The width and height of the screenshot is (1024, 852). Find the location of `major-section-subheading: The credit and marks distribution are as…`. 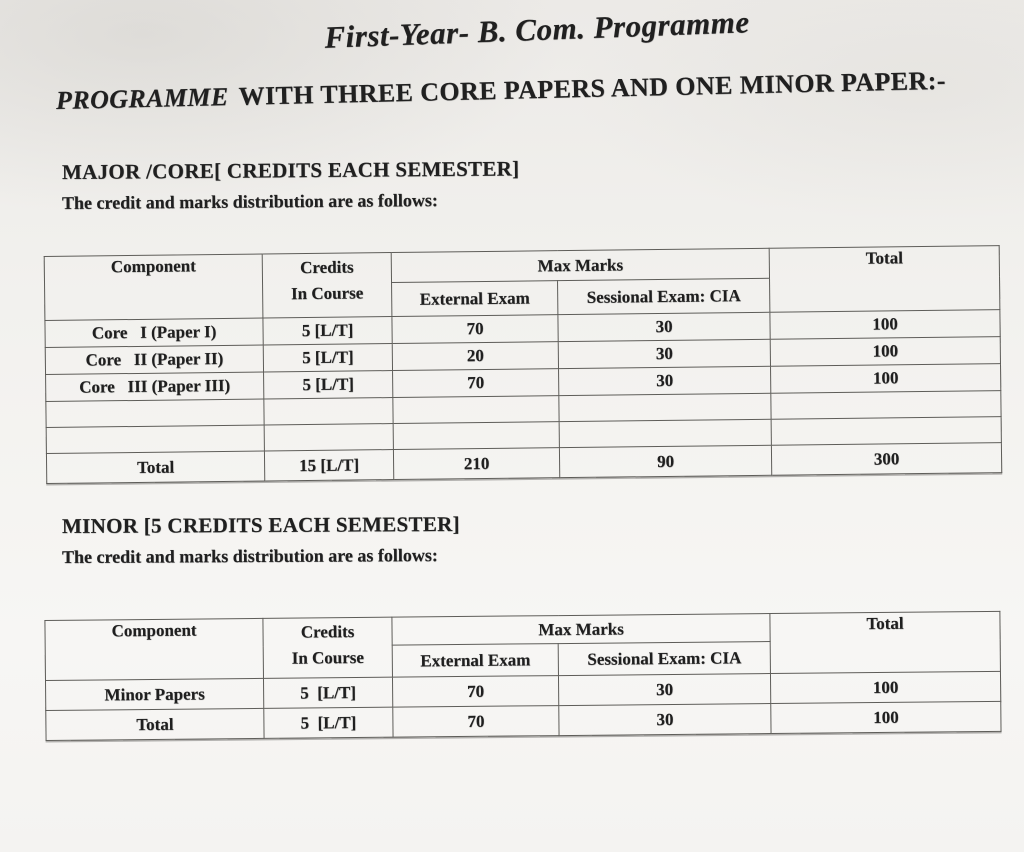

major-section-subheading: The credit and marks distribution are as… is located at coordinates (249, 201).